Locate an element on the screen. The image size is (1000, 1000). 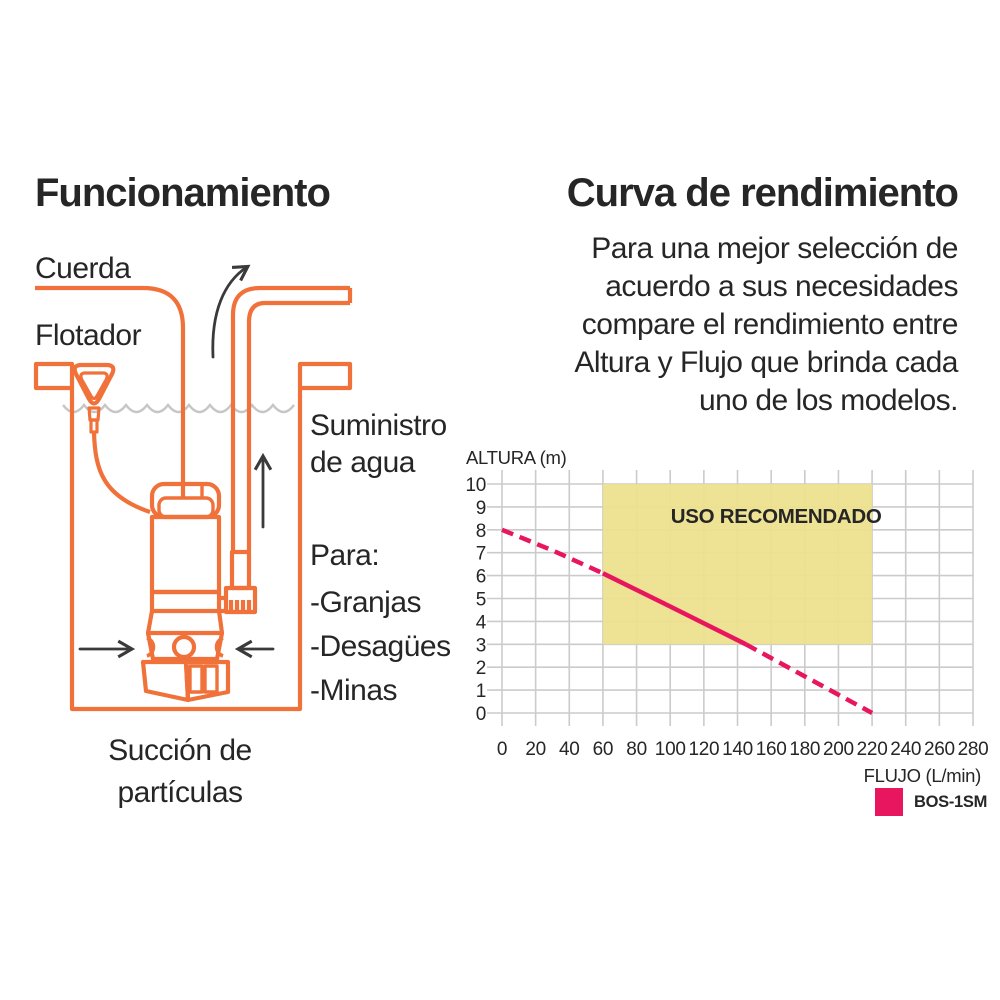
x-axis-title: FLUJO (L/min) is located at coordinates (923, 775).